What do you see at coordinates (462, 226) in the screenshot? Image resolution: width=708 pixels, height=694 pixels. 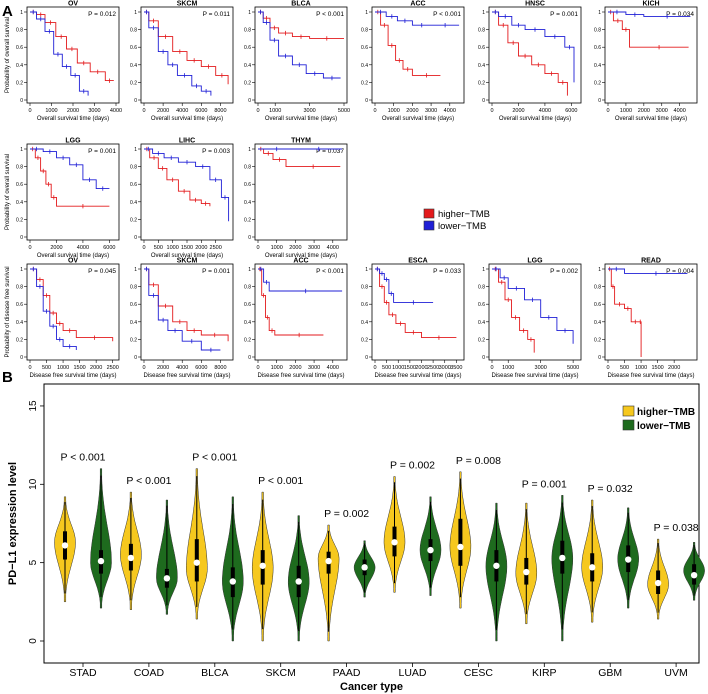 I see `legend-label-lower: lower−TMB` at bounding box center [462, 226].